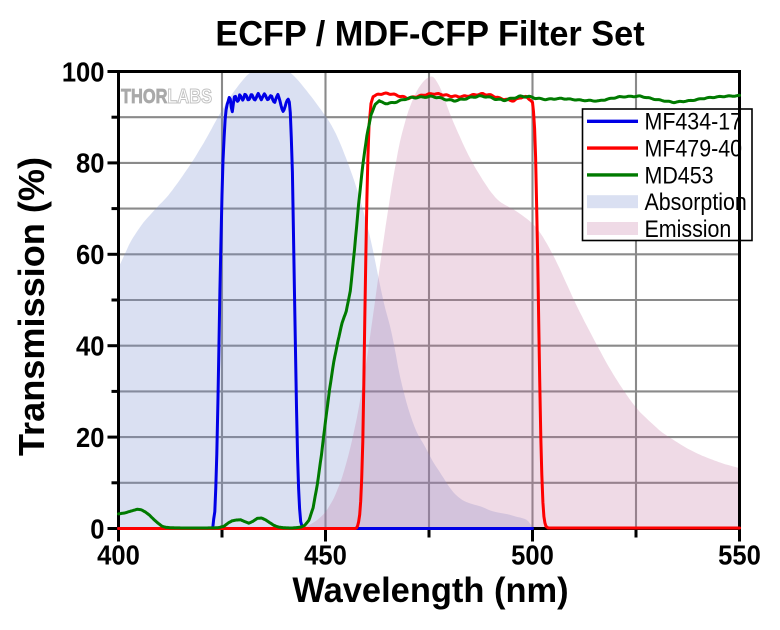  What do you see at coordinates (694, 148) in the screenshot?
I see `svg-text: MF479-40` at bounding box center [694, 148].